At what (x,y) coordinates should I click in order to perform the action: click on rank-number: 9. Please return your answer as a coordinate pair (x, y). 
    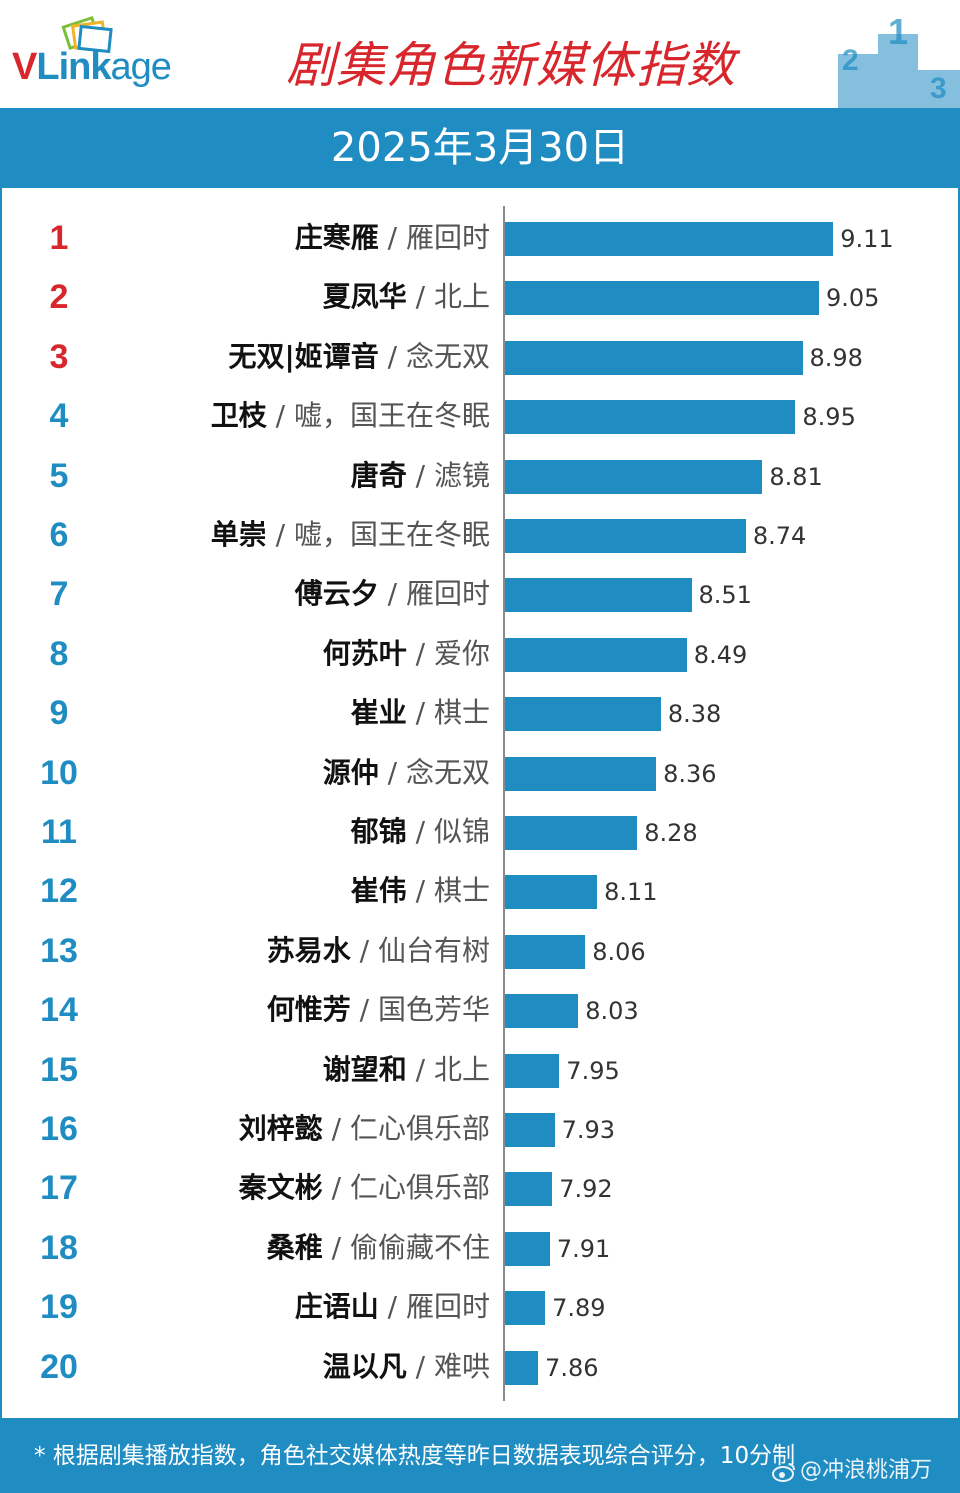
    Looking at the image, I should click on (59, 713).